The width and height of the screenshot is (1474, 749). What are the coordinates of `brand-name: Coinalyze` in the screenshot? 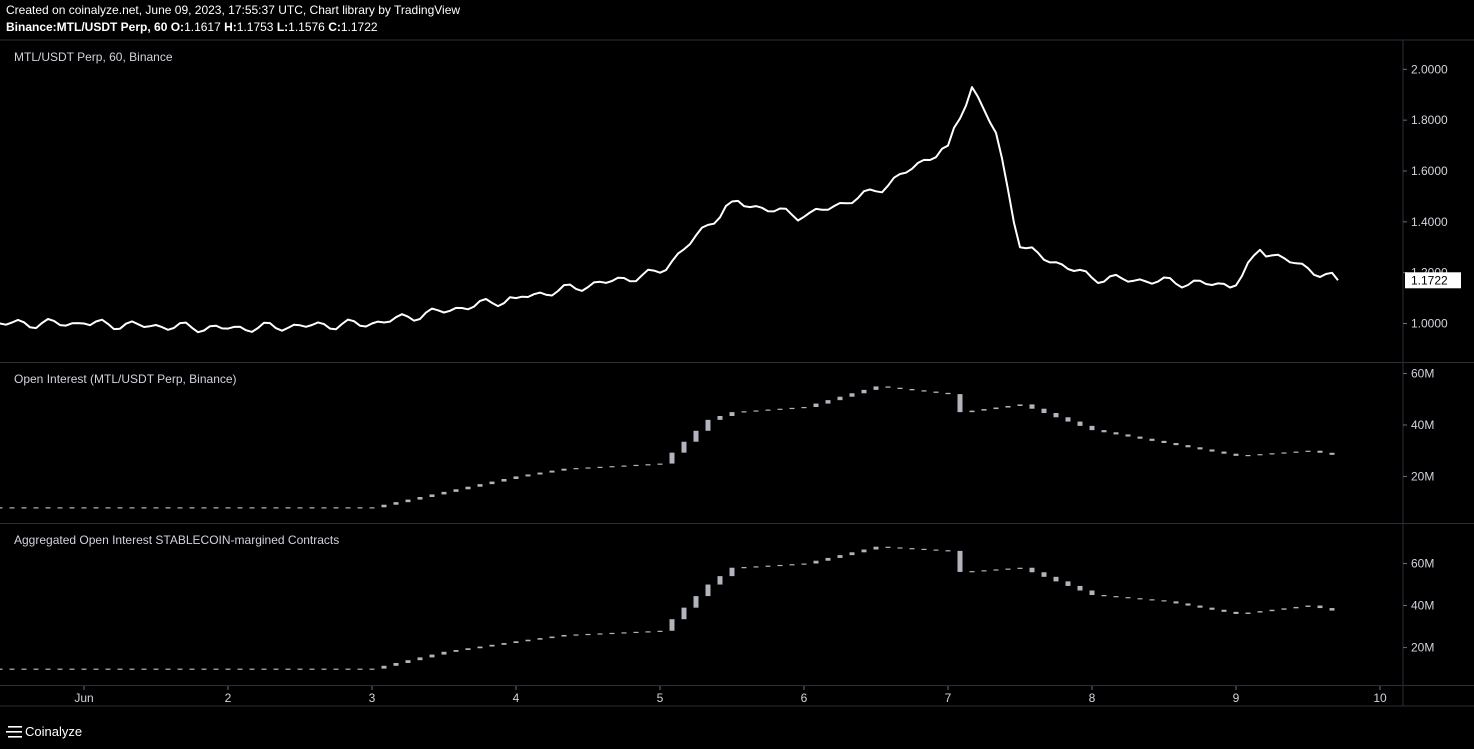 It's located at (54, 731).